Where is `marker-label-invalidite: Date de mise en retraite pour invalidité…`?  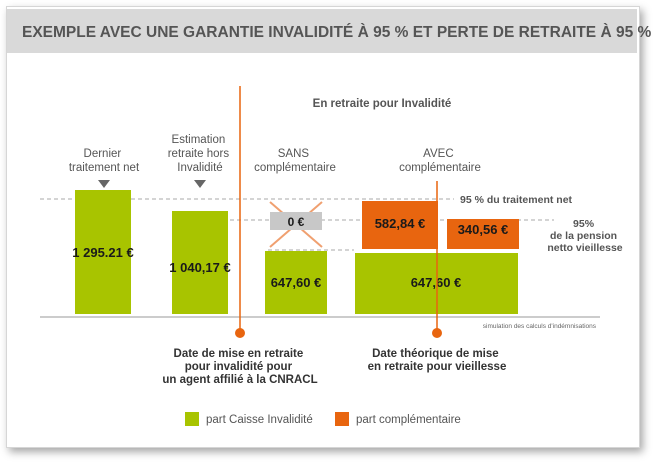
marker-label-invalidite: Date de mise en retraite pour invalidité… is located at coordinates (239, 367).